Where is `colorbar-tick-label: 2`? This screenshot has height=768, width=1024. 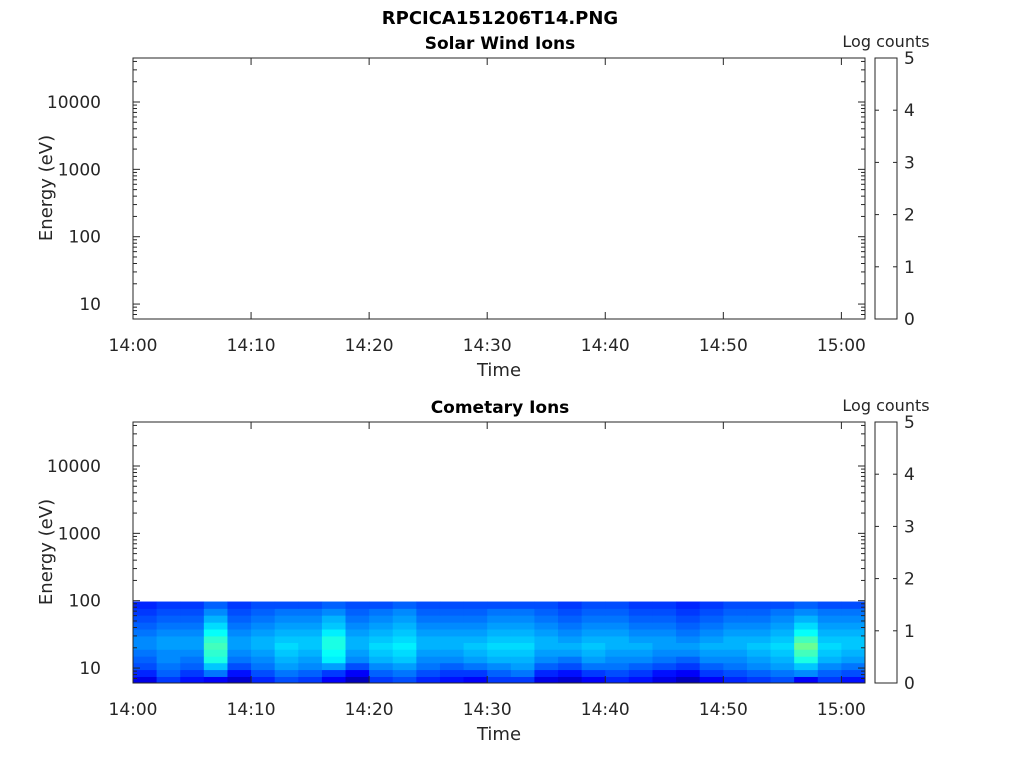
colorbar-tick-label: 2 is located at coordinates (909, 216).